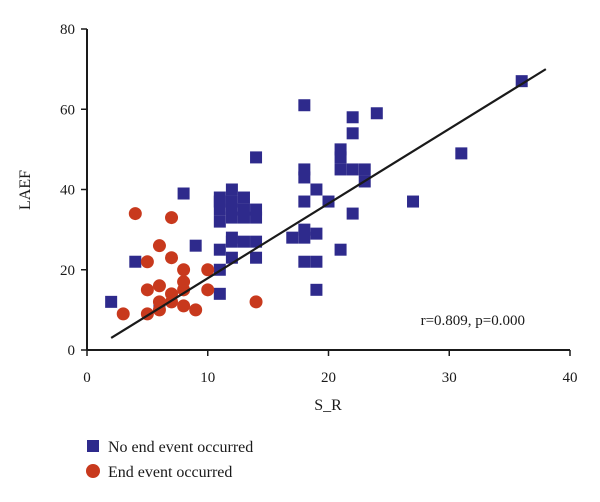 The image size is (600, 502). Describe the element at coordinates (328, 378) in the screenshot. I see `x-tick-label: 20` at that location.